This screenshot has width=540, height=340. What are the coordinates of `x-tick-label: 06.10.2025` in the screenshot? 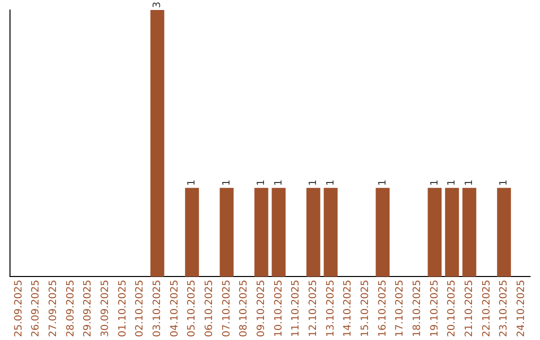 It's located at (209, 309).